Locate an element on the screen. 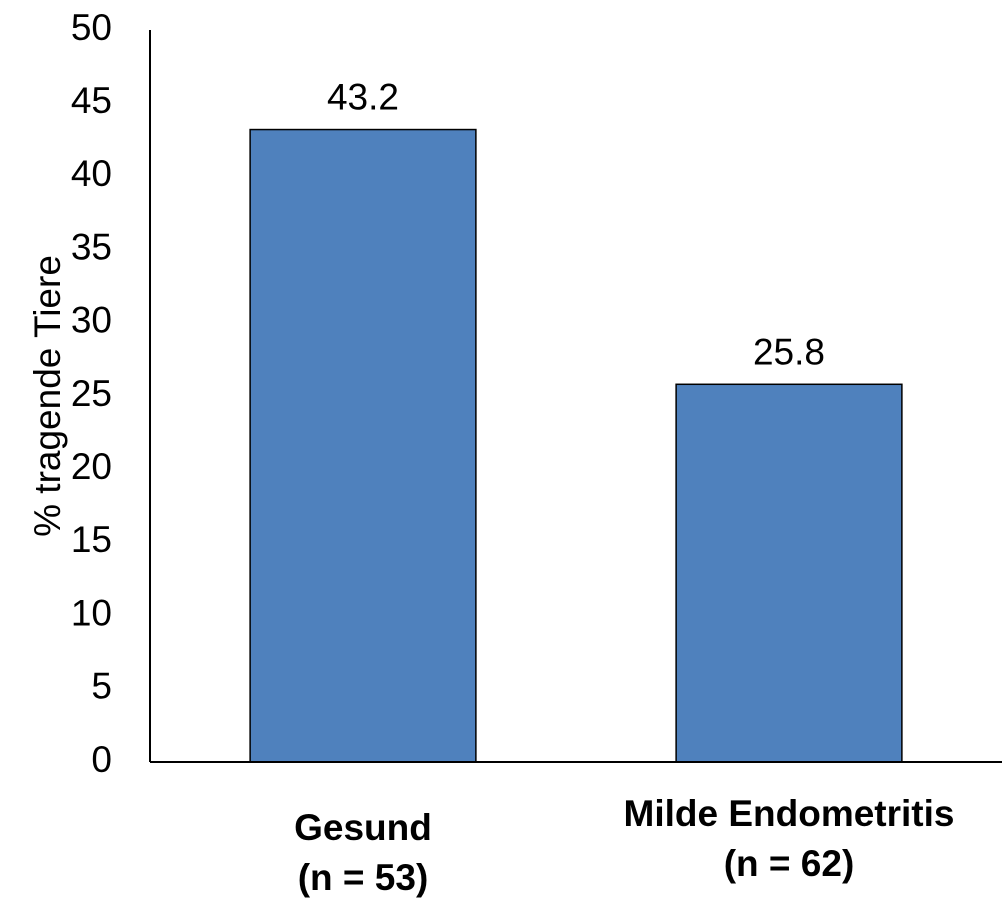 The width and height of the screenshot is (1002, 902). y-tick-label: 15 is located at coordinates (91, 539).